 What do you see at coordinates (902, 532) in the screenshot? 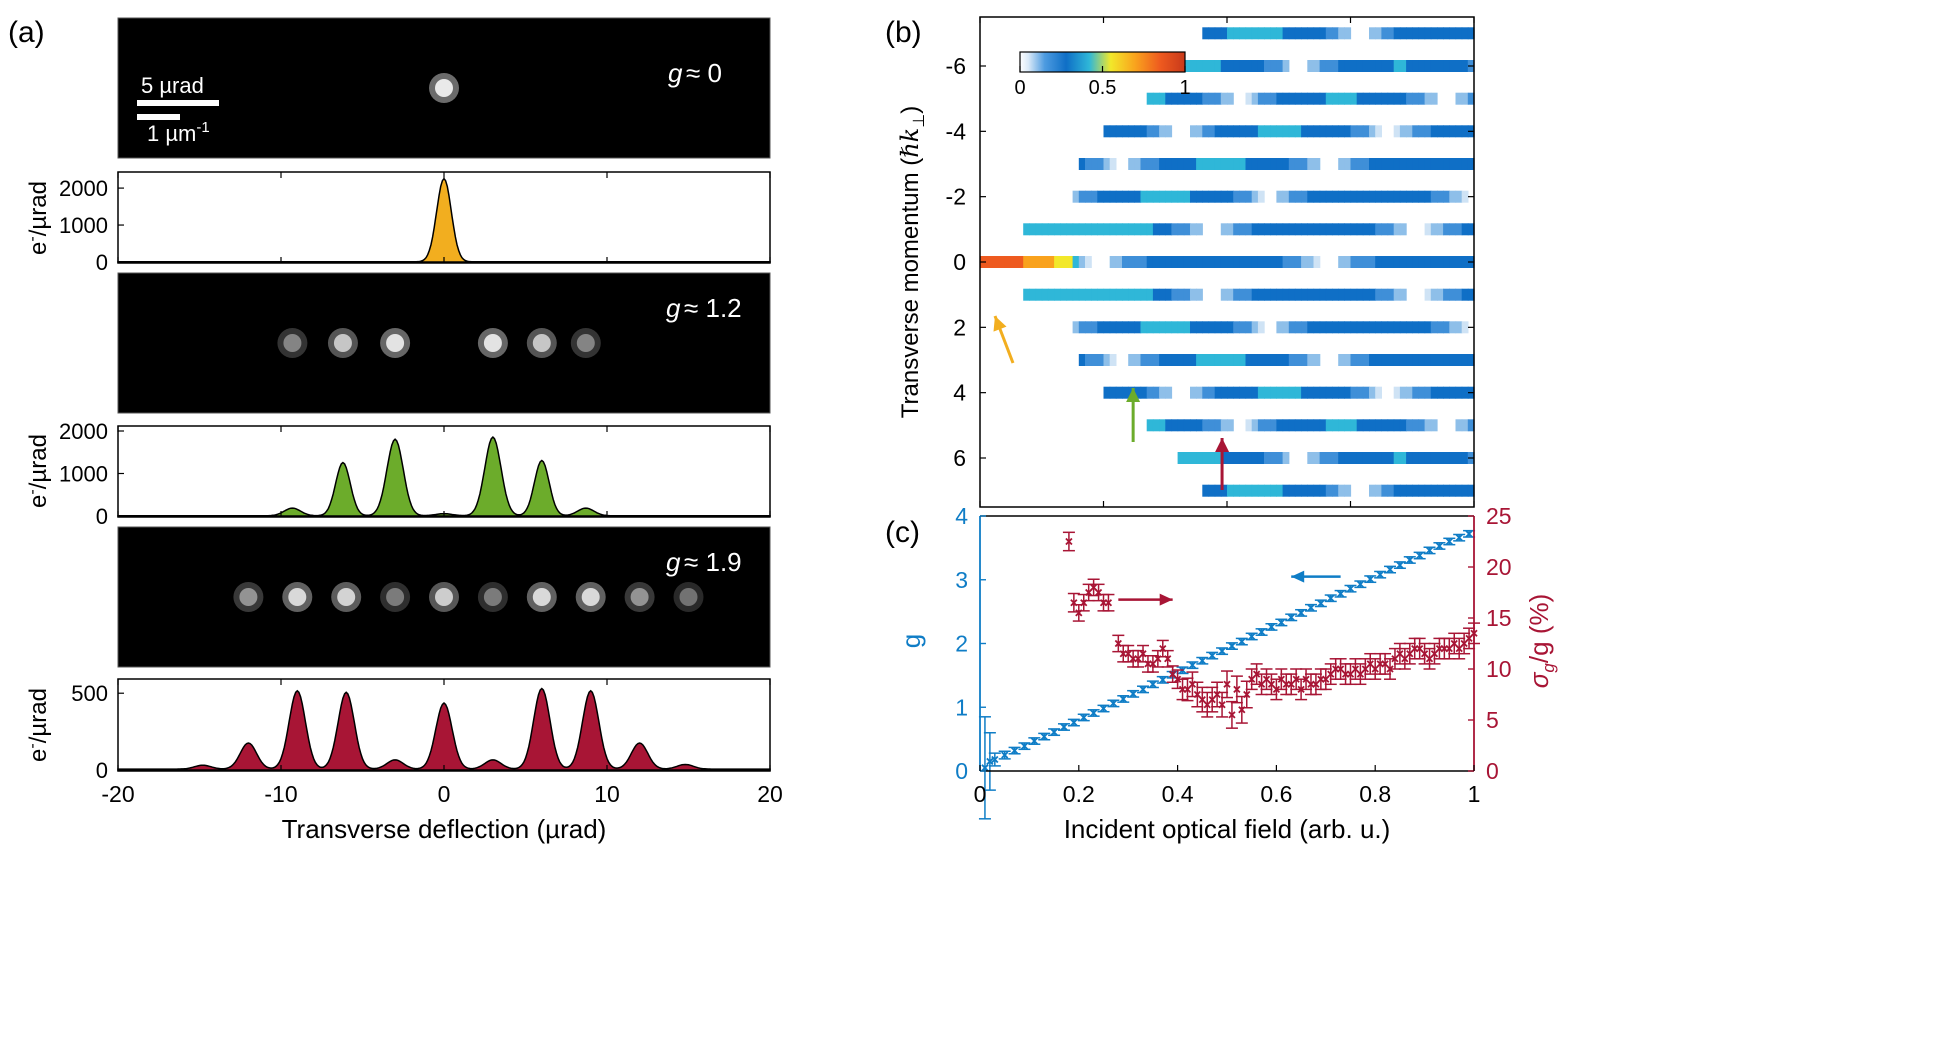
I see `panel-c-label: (c)` at bounding box center [902, 532].